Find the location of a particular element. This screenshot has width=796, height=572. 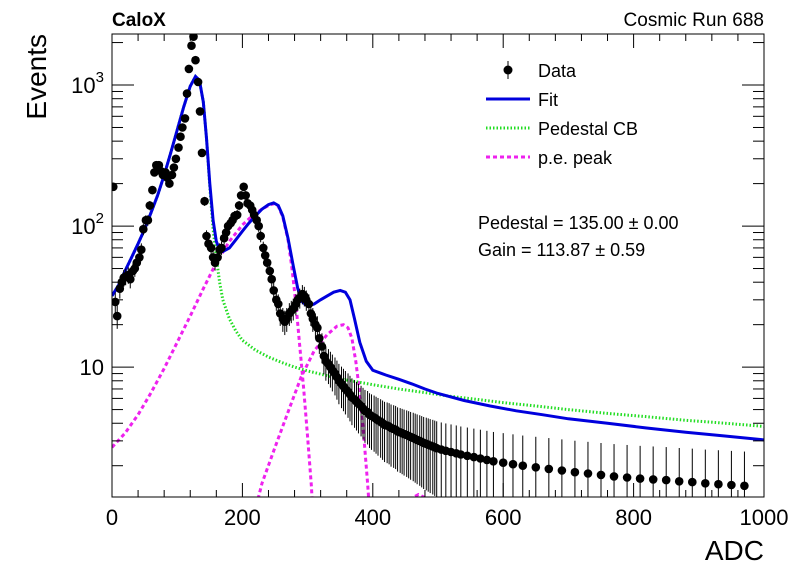

x-axis-label: ADC is located at coordinates (734, 550).